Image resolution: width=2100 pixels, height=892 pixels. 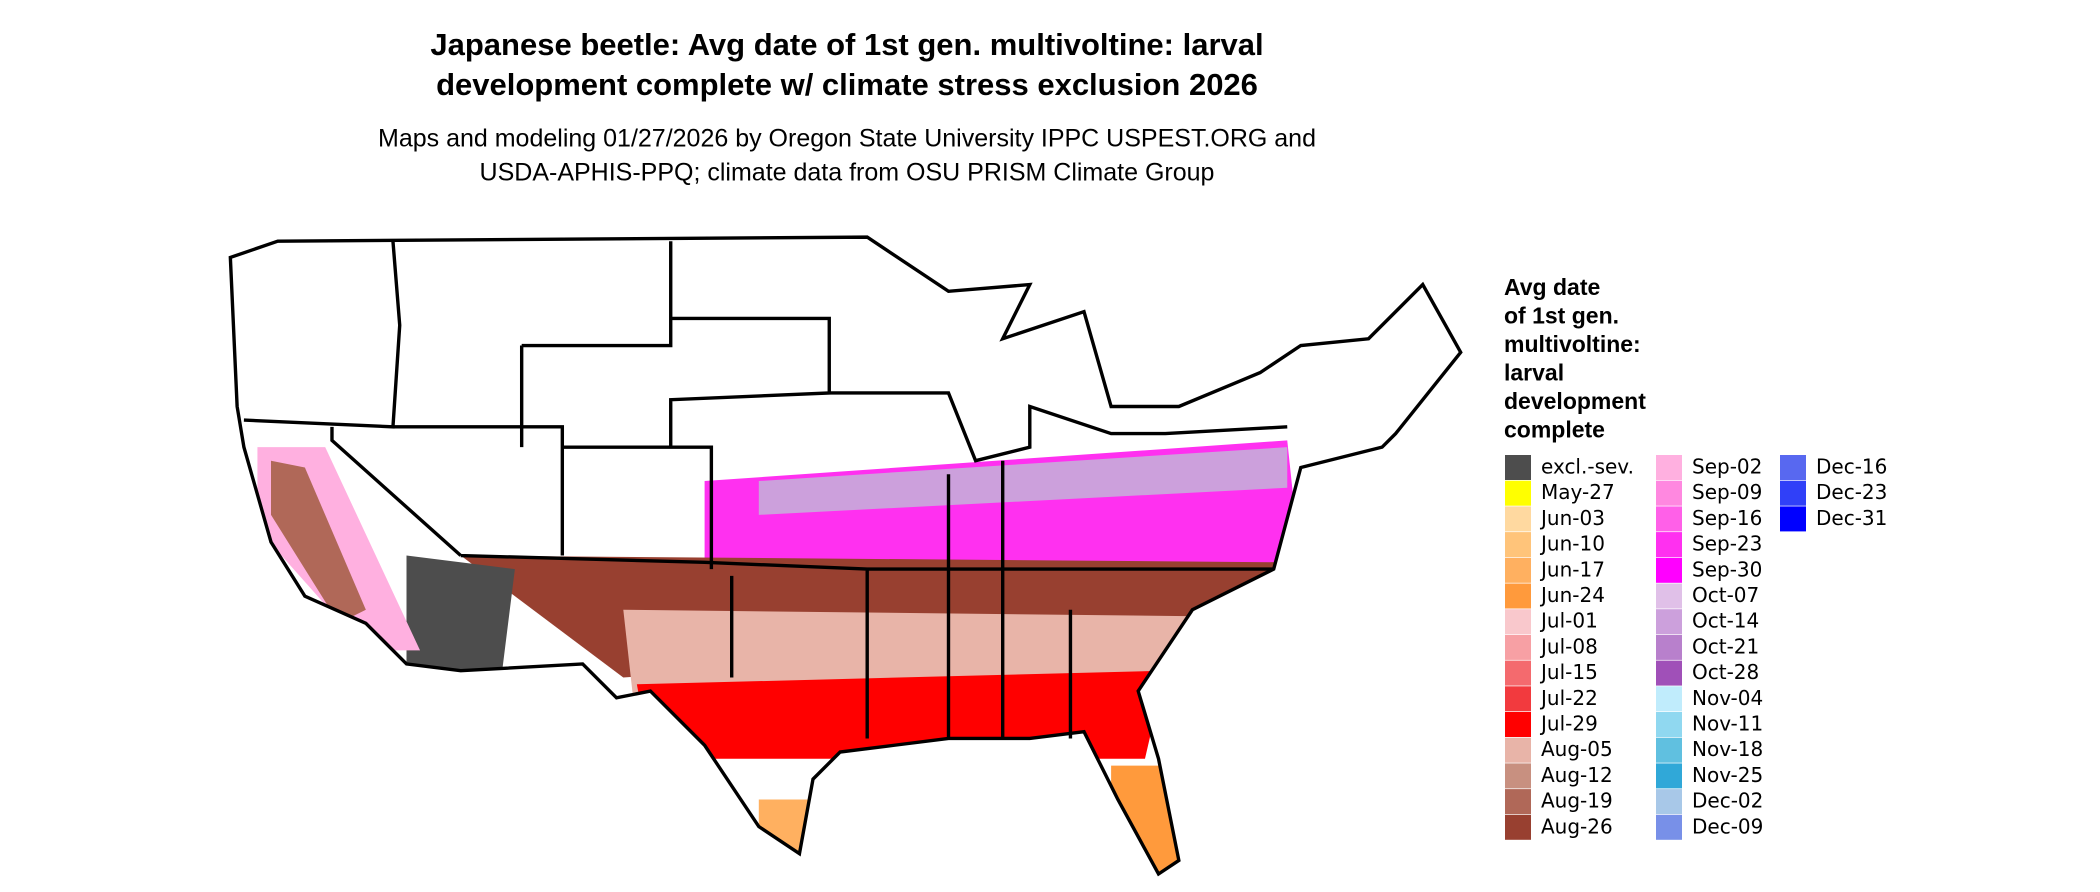 What do you see at coordinates (1851, 492) in the screenshot?
I see `legend-label: Dec-23` at bounding box center [1851, 492].